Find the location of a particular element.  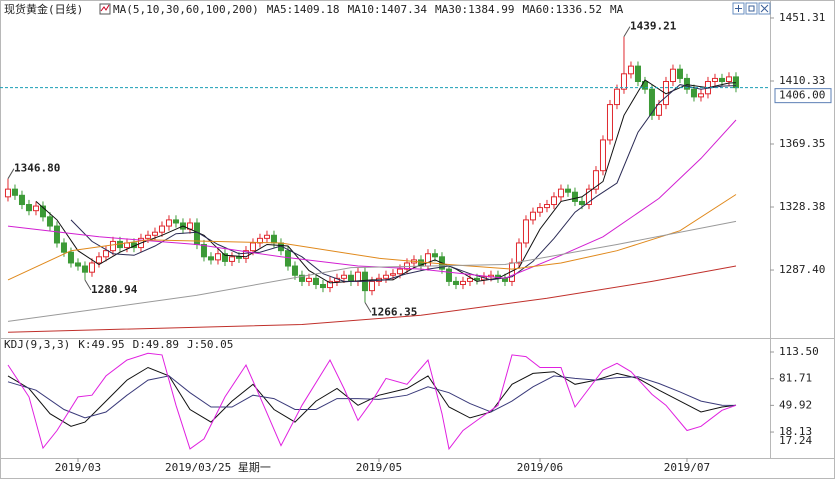

y-tick-label: 81.71 is located at coordinates (795, 378).